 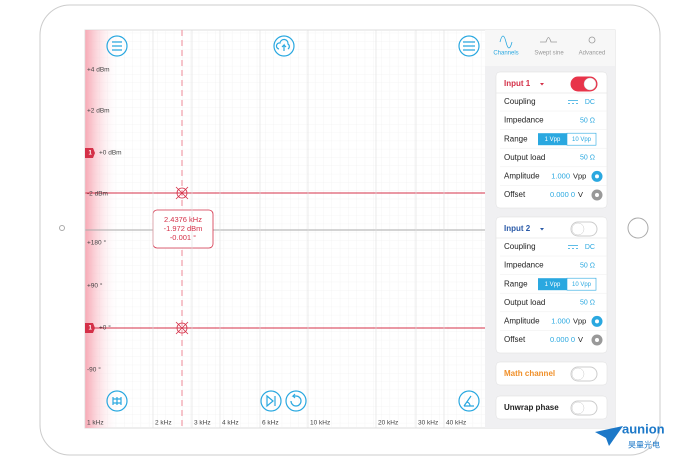 I want to click on frequency-label: 10 kHz, so click(x=320, y=423).